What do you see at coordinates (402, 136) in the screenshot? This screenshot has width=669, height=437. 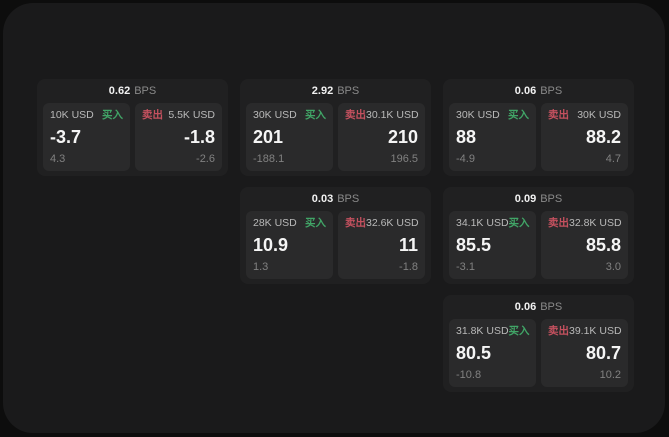 I see `sell-price: 210` at bounding box center [402, 136].